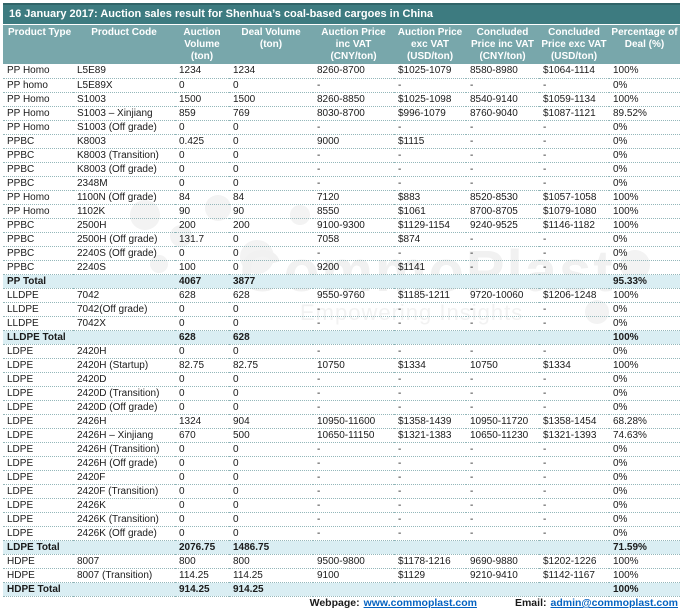  I want to click on cell-concluded-price-inc-vat: 9210-9410, so click(502, 575).